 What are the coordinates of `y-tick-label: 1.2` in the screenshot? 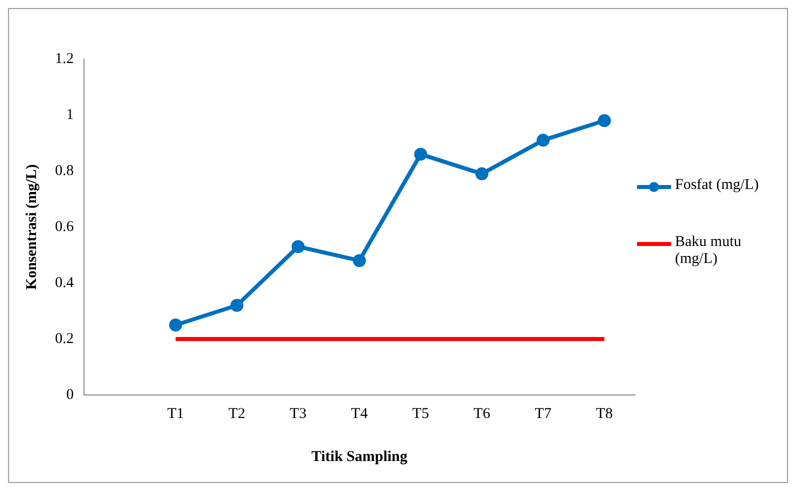 It's located at (64, 58).